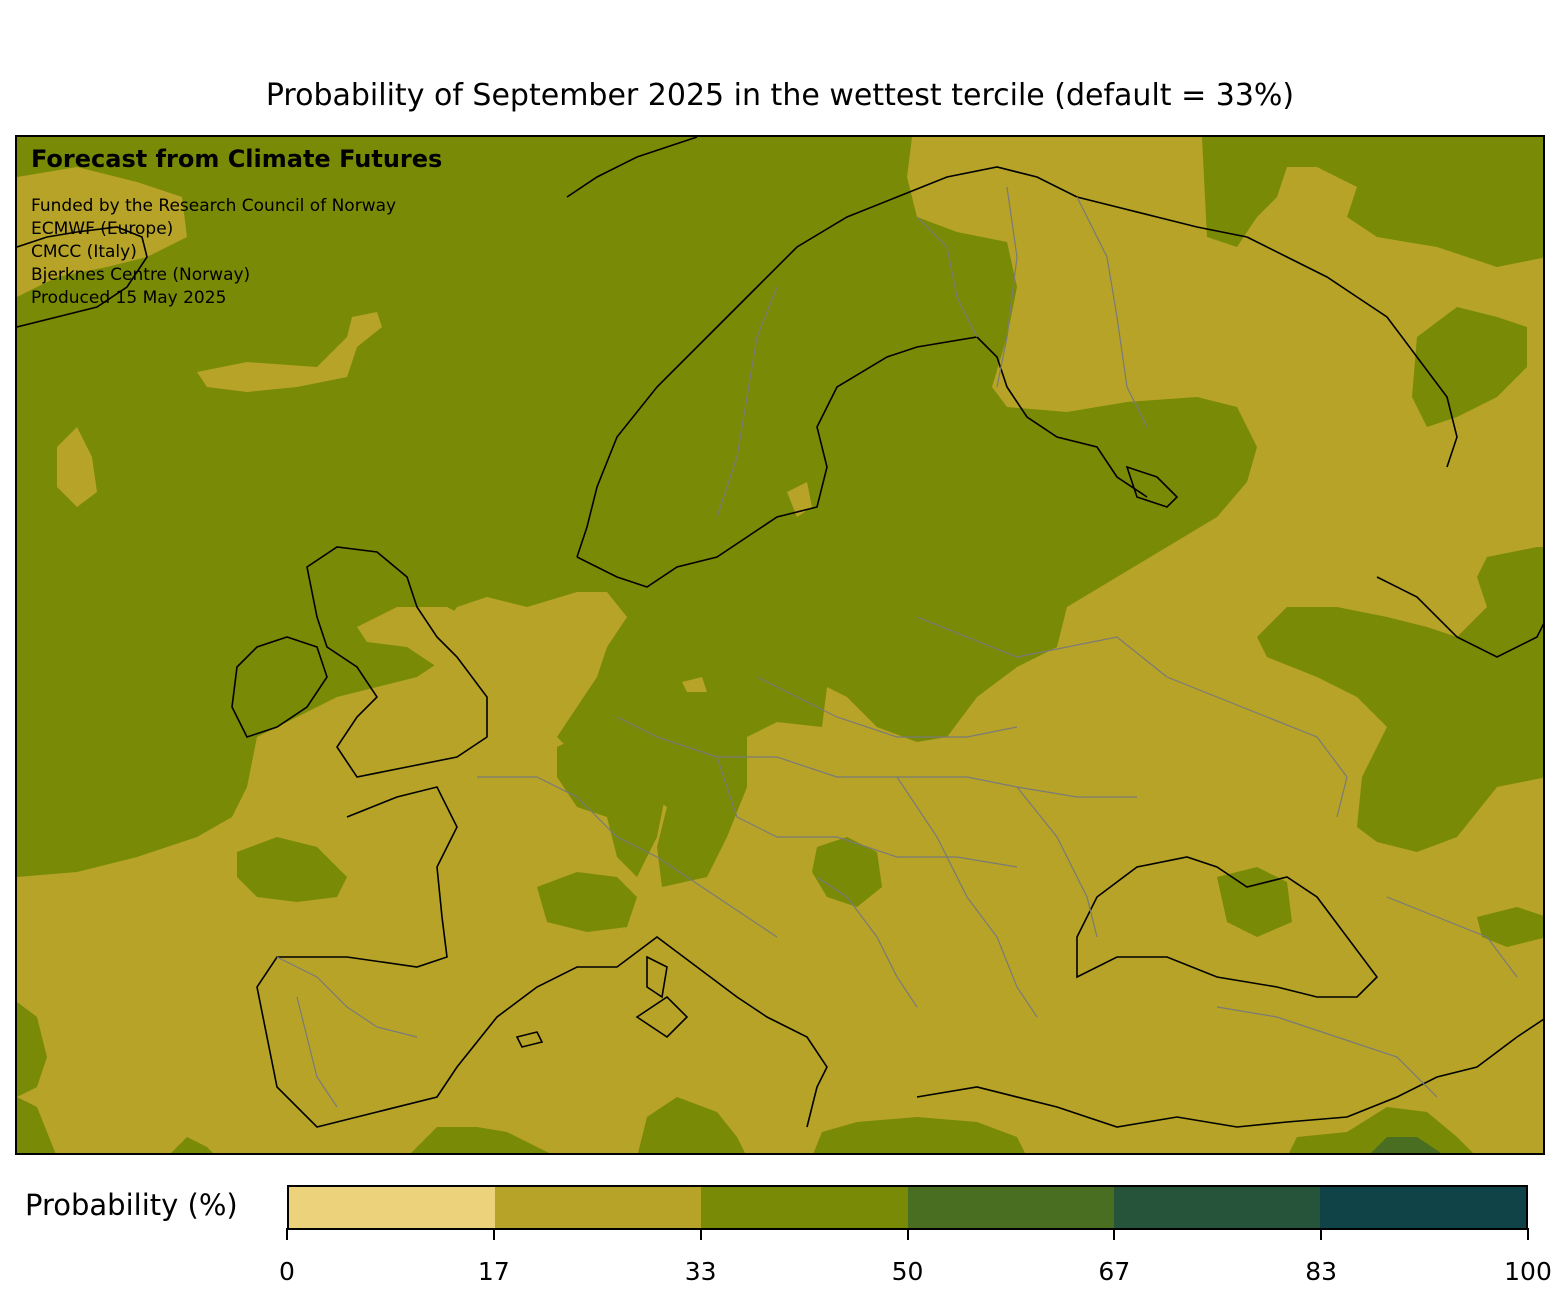  Describe the element at coordinates (32, 1049) in the screenshot. I see `class-33-50-patch-sw` at that location.